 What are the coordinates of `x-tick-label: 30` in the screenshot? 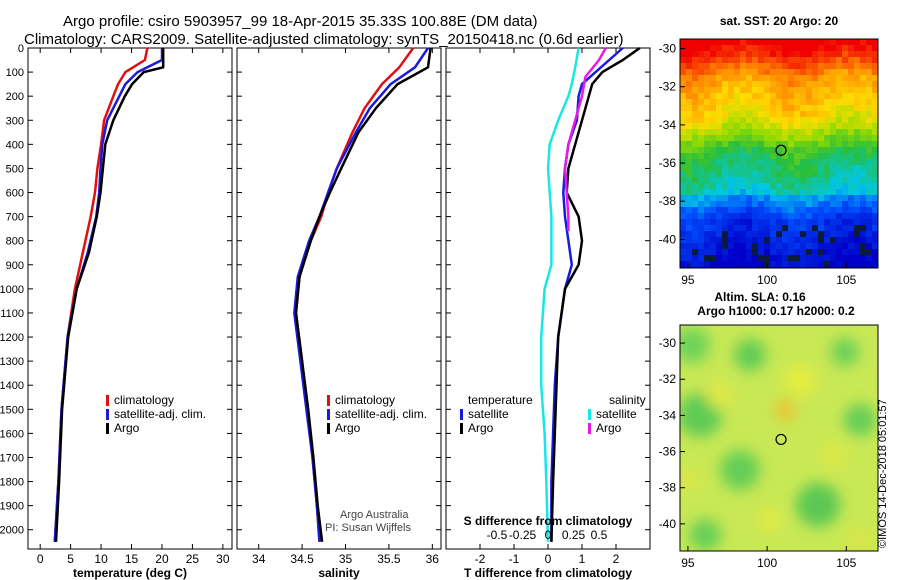 It's located at (223, 559).